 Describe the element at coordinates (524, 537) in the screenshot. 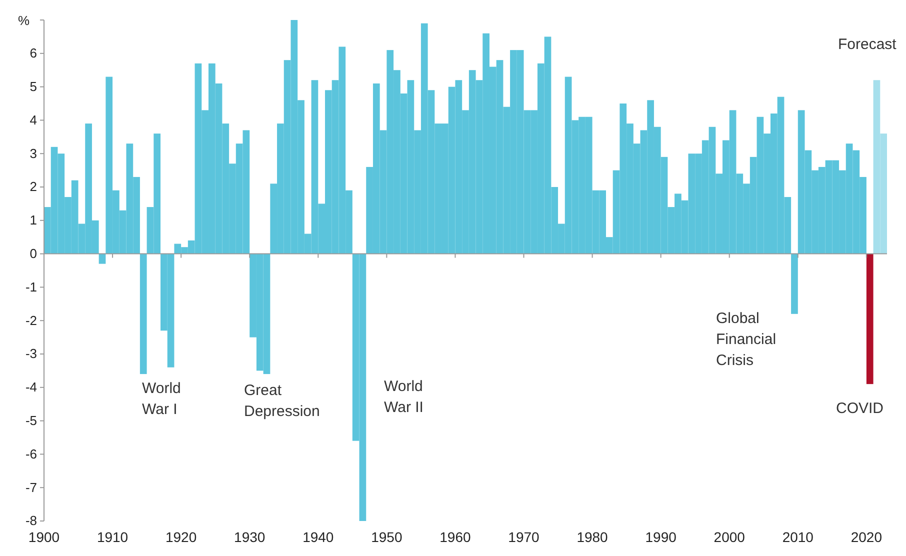

I see `x-tick-label: 1970` at that location.